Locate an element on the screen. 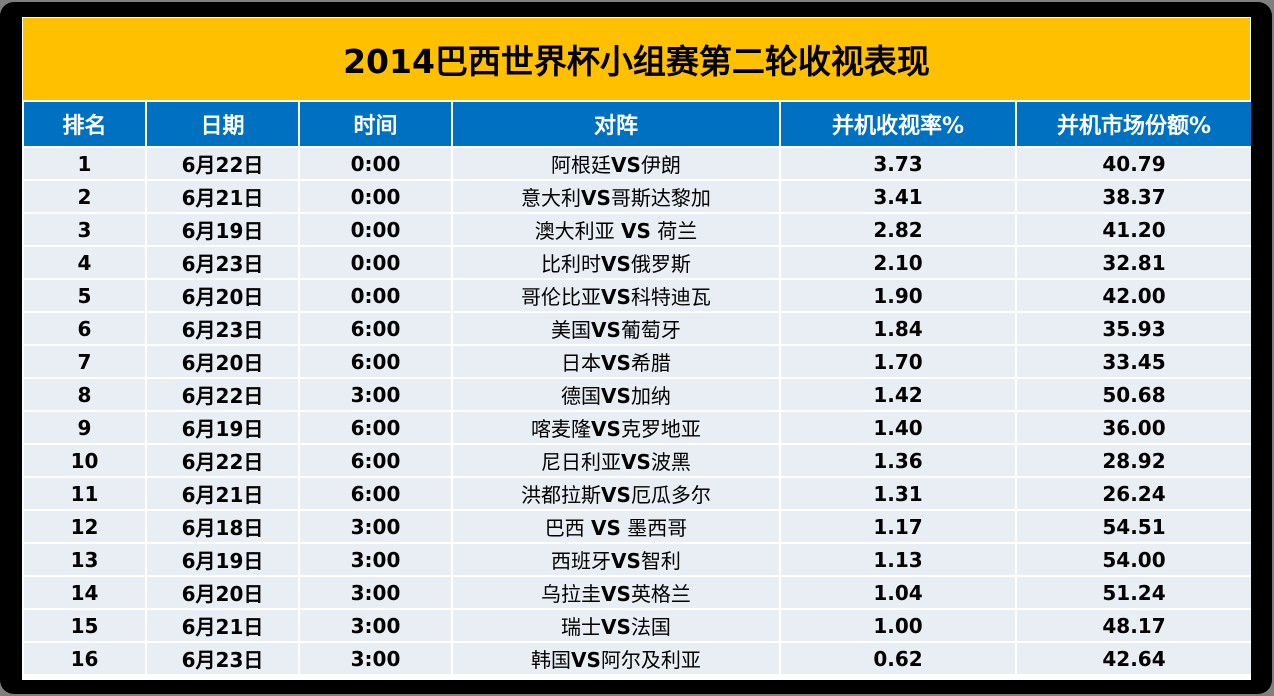  table-row: 12 6月18日 3:00 巴西 VS 墨西哥 1.17 54.51 is located at coordinates (637, 526).